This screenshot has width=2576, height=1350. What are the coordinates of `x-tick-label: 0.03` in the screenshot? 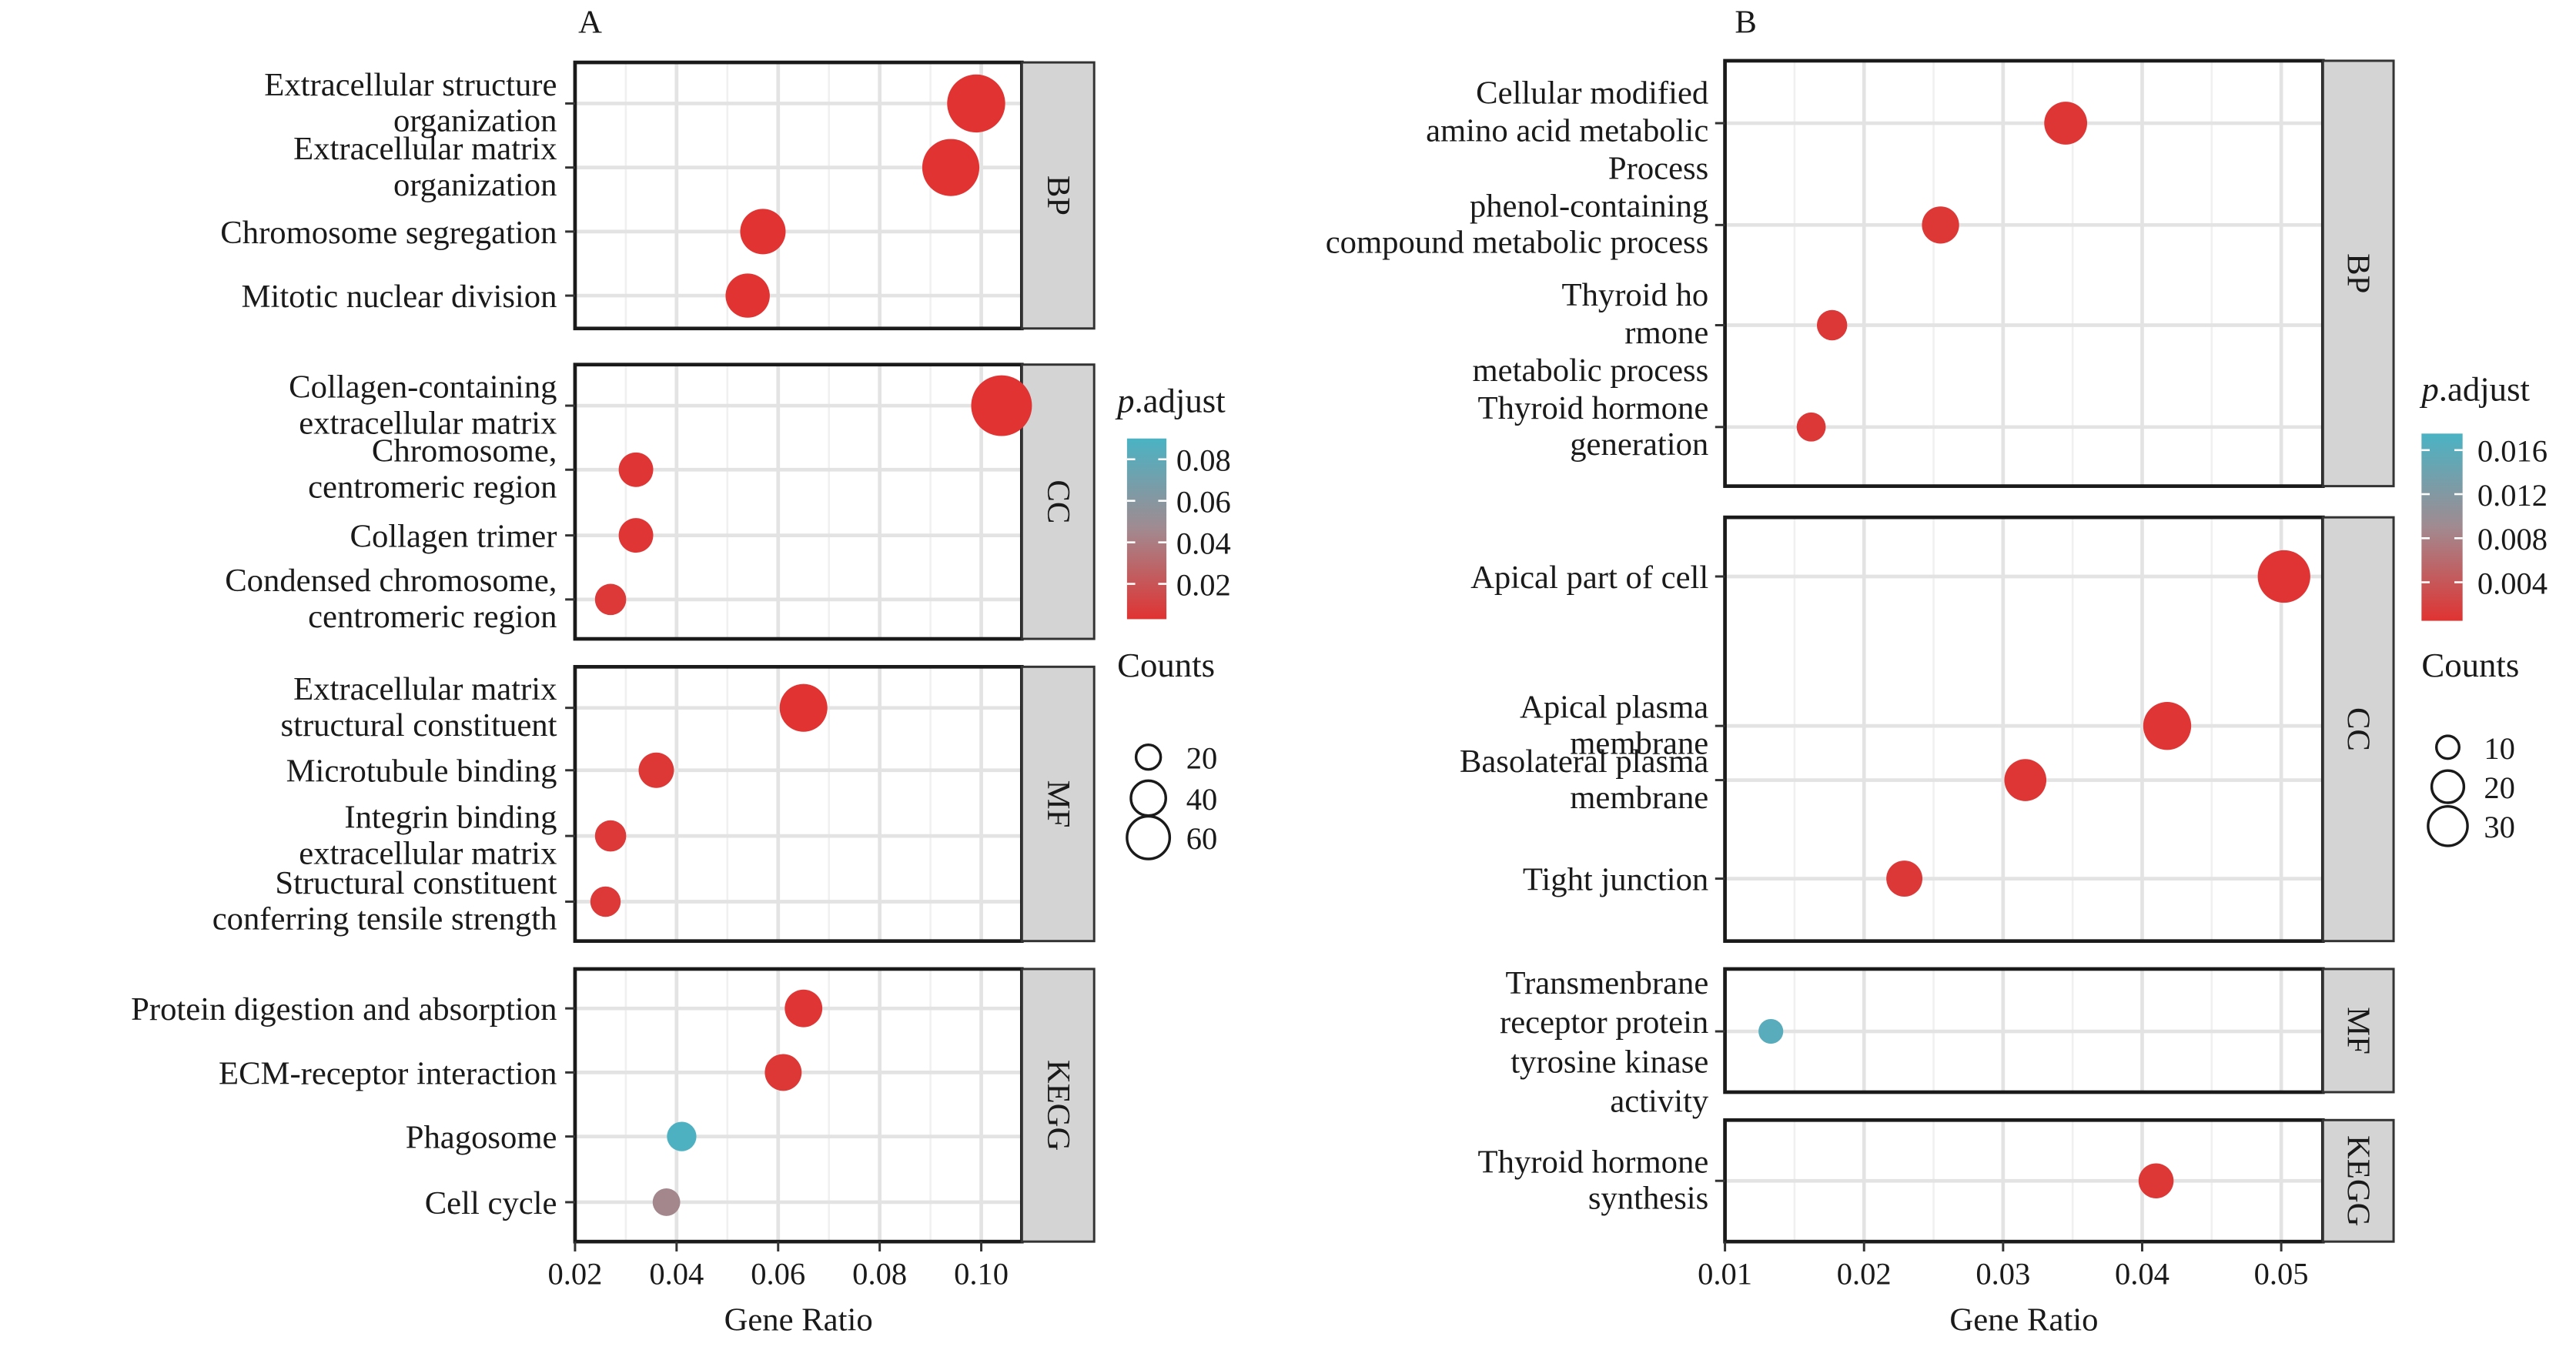 It's located at (2002, 1275).